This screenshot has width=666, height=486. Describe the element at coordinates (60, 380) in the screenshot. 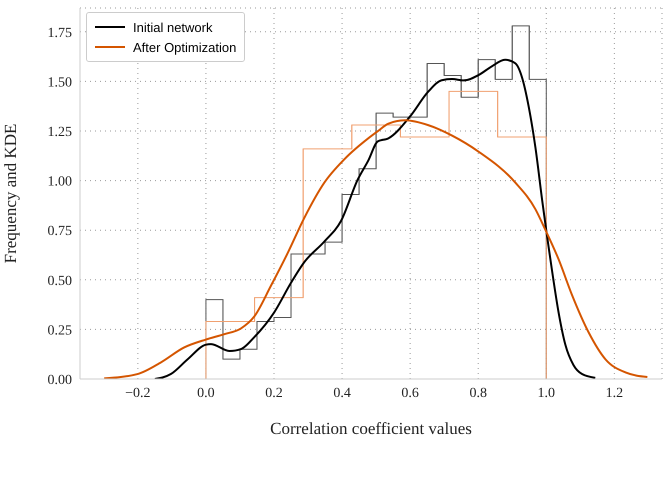

I see `y-tick-label: 0.00` at that location.